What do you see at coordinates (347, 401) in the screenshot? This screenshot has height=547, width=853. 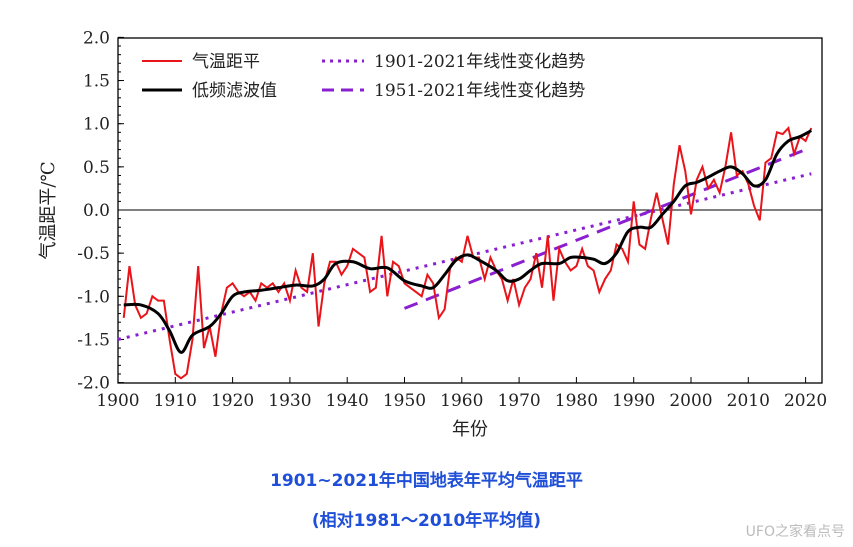 I see `x-tick-label: 1940` at bounding box center [347, 401].